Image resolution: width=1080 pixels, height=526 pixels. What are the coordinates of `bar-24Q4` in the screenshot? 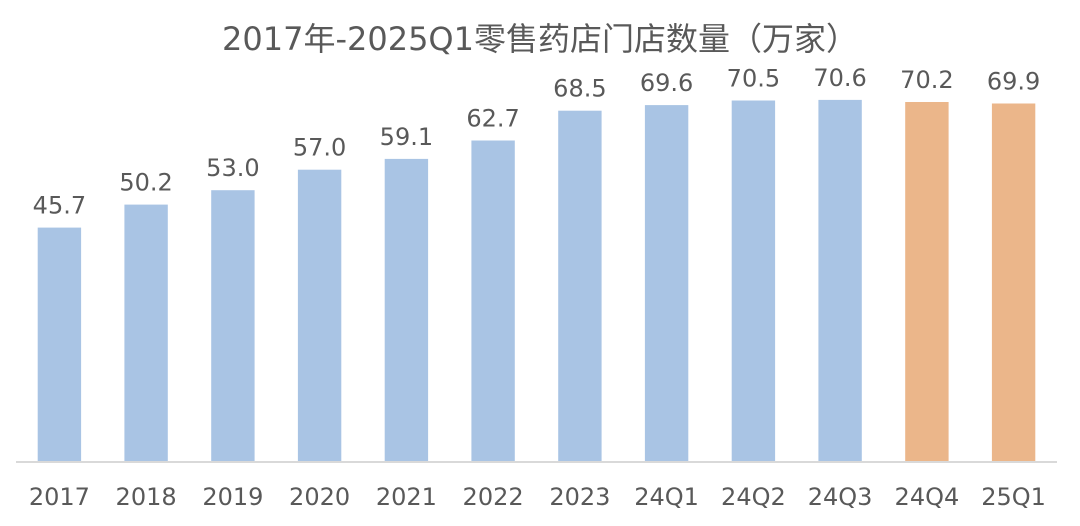 It's located at (927, 282).